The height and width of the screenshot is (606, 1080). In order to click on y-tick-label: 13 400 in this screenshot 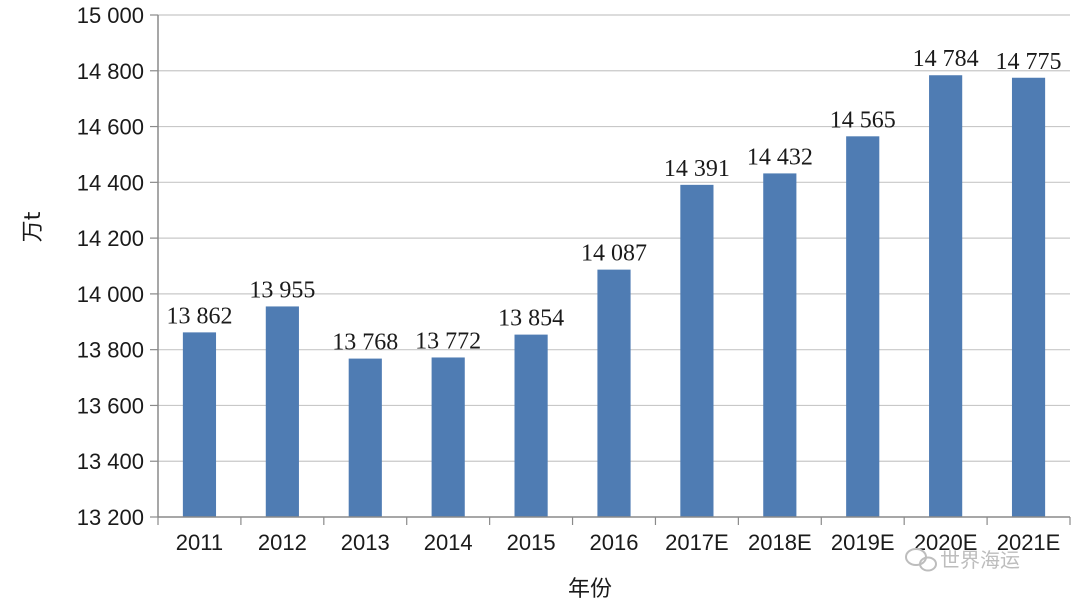, I will do `click(110, 461)`.